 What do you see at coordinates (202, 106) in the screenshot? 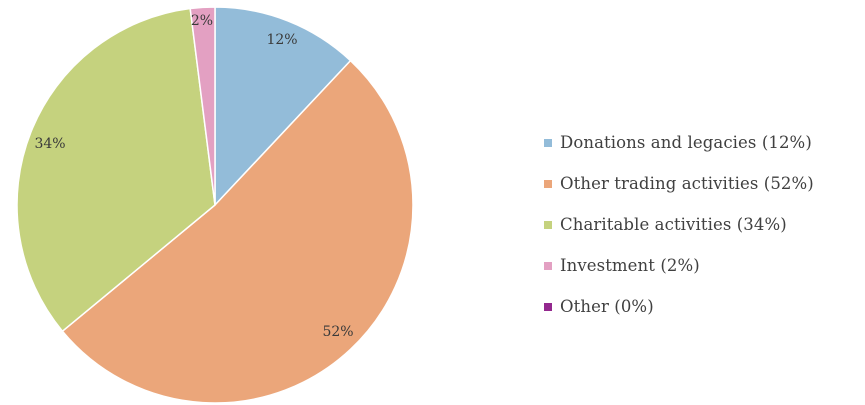
I see `pie-slice-investment` at bounding box center [202, 106].